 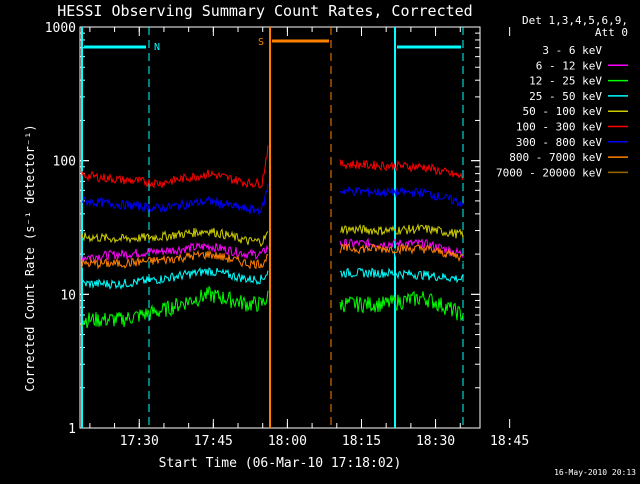 What do you see at coordinates (157, 47) in the screenshot?
I see `night-label: N` at bounding box center [157, 47].